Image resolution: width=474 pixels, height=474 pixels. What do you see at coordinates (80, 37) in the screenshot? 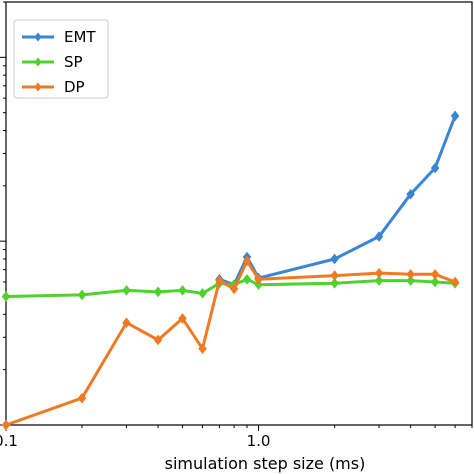
I see `legend-label: EMT` at bounding box center [80, 37].